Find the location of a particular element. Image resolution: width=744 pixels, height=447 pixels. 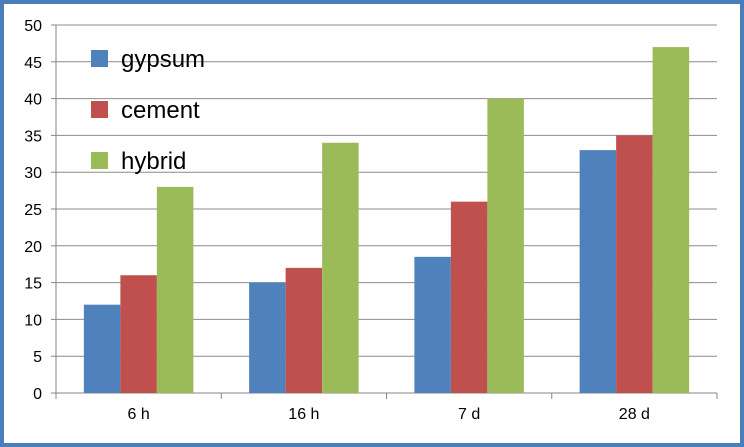

bar-gypsum-7d is located at coordinates (432, 324).